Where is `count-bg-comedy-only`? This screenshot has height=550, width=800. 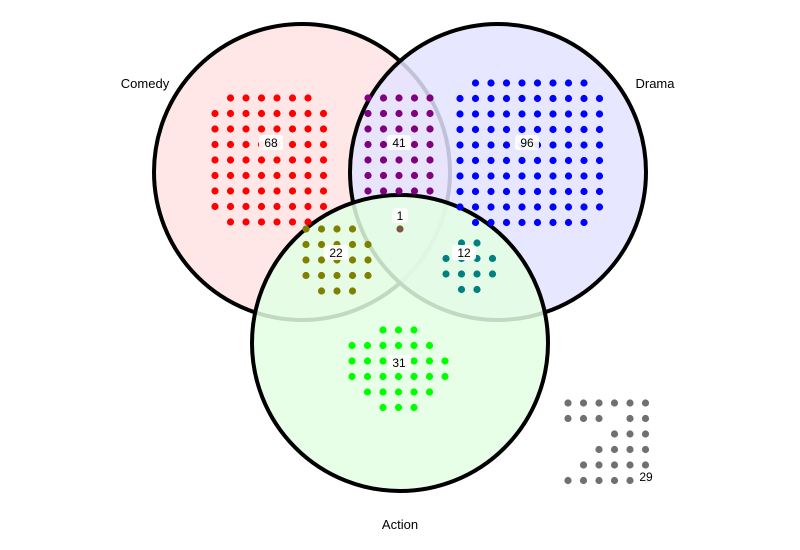
count-bg-comedy-only is located at coordinates (271, 142).